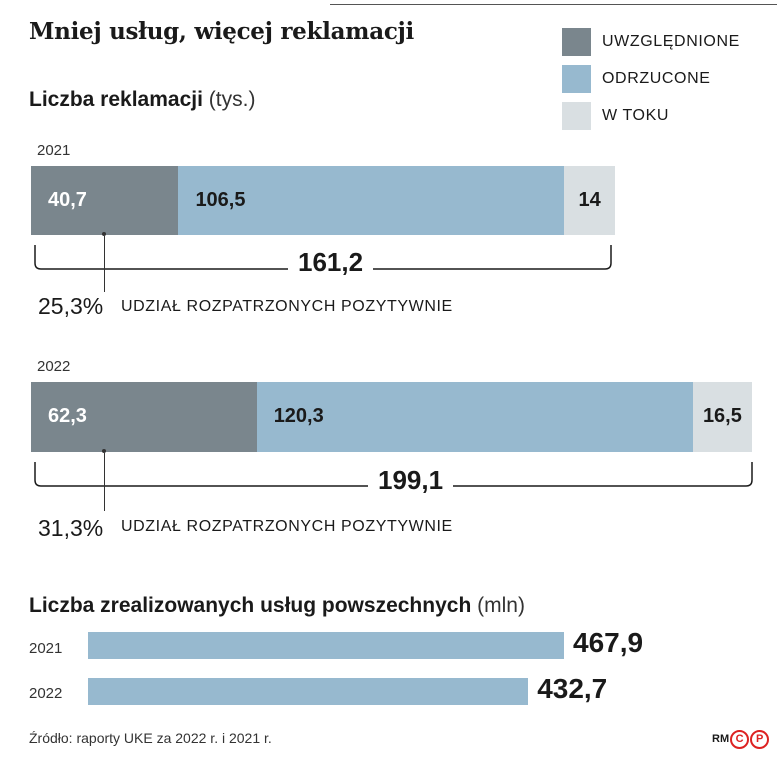 This screenshot has height=760, width=777. I want to click on services-bar-2021, so click(326, 645).